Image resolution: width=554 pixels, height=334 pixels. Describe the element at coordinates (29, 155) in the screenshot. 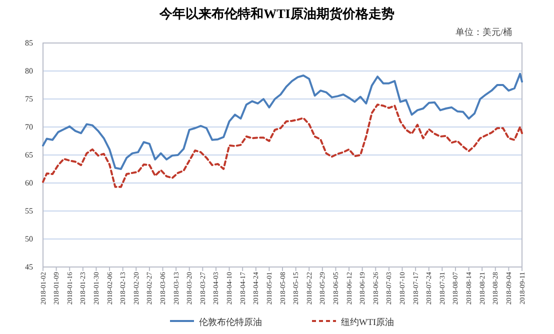

I see `y-tick-label: 65` at that location.